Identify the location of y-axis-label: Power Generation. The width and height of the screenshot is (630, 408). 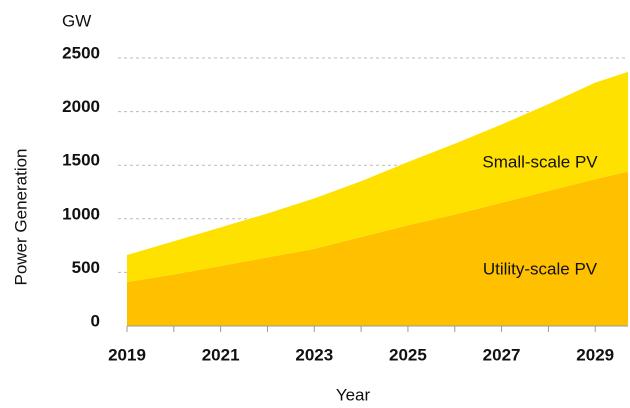
(20, 216).